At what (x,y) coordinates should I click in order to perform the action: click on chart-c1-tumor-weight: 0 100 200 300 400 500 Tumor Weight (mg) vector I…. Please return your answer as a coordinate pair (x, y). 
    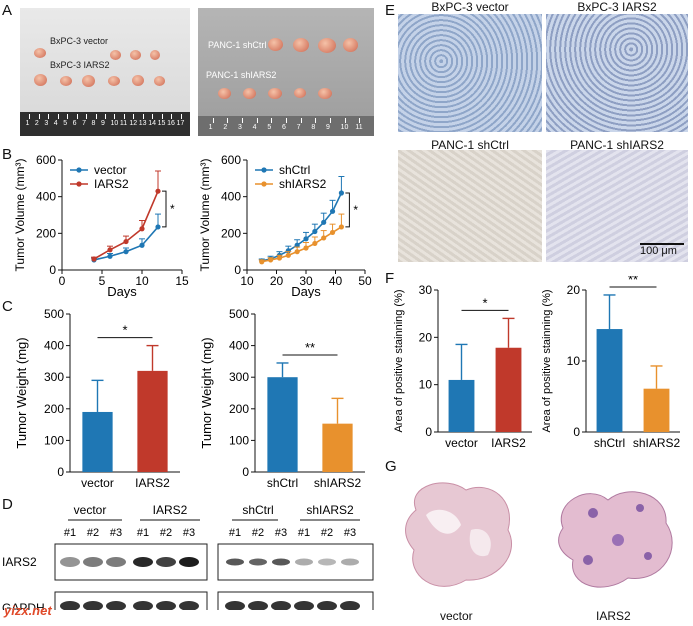
    Looking at the image, I should click on (97, 398).